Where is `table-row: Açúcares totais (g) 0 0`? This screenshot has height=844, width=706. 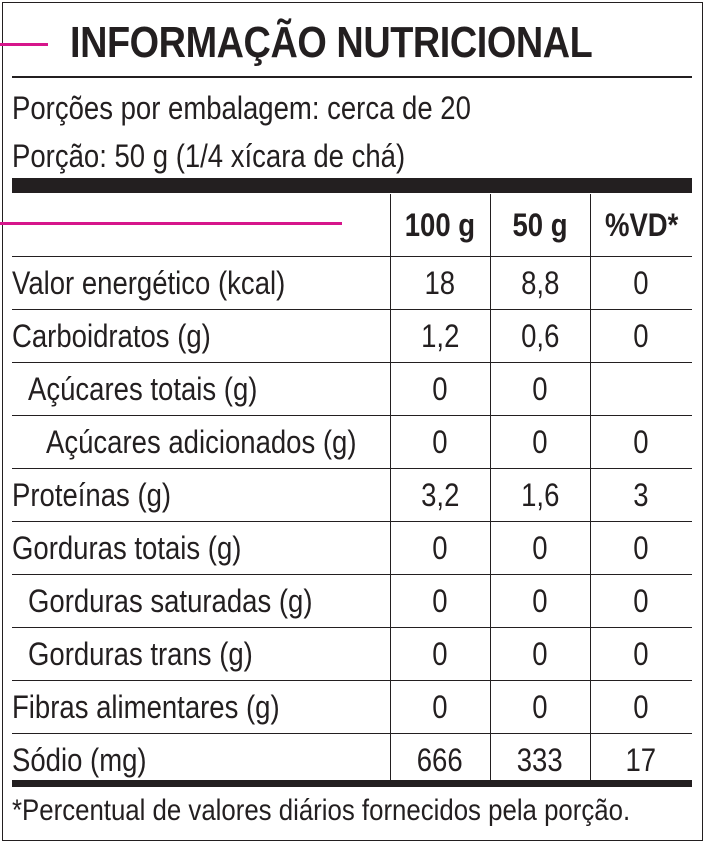 table-row: Açúcares totais (g) 0 0 is located at coordinates (352, 389).